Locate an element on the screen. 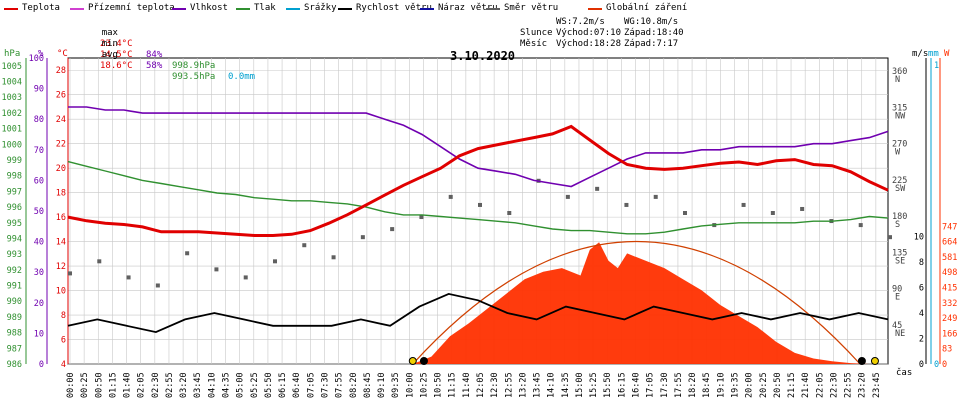  axis-degc-tick: 22 is located at coordinates (61, 145).